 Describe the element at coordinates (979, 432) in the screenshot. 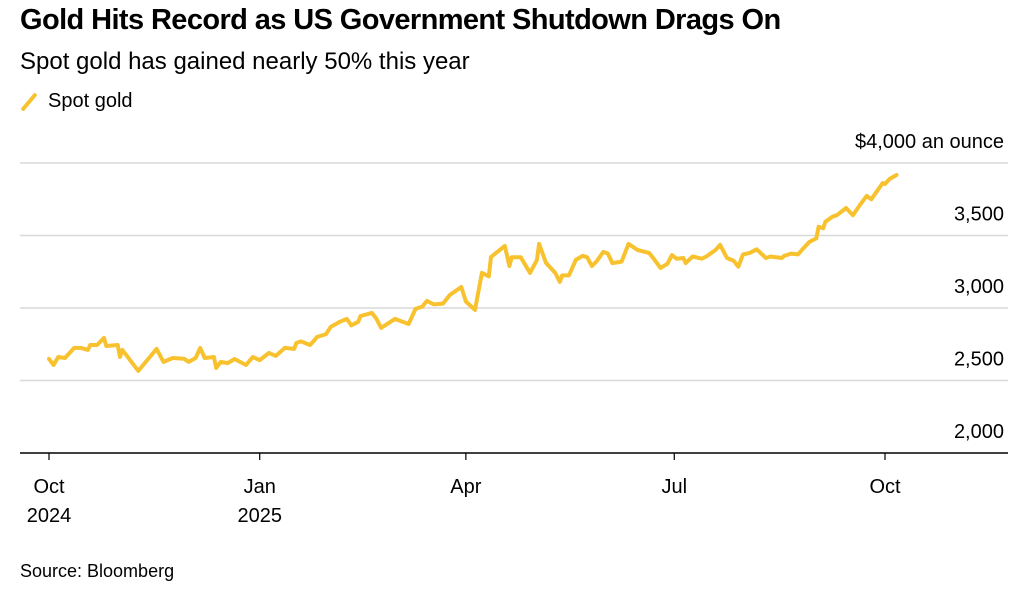

I see `y-tick-label: 2,000` at that location.